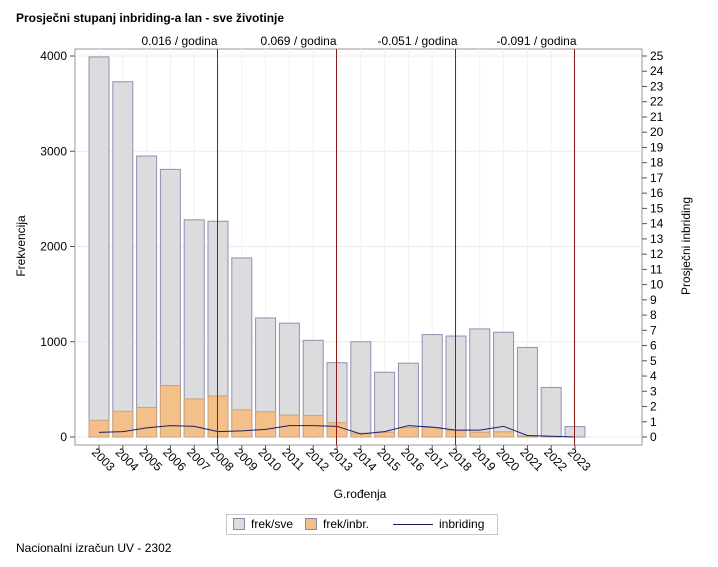 This screenshot has width=718, height=567. Describe the element at coordinates (462, 524) in the screenshot. I see `legend-label-inbriding: inbriding` at that location.